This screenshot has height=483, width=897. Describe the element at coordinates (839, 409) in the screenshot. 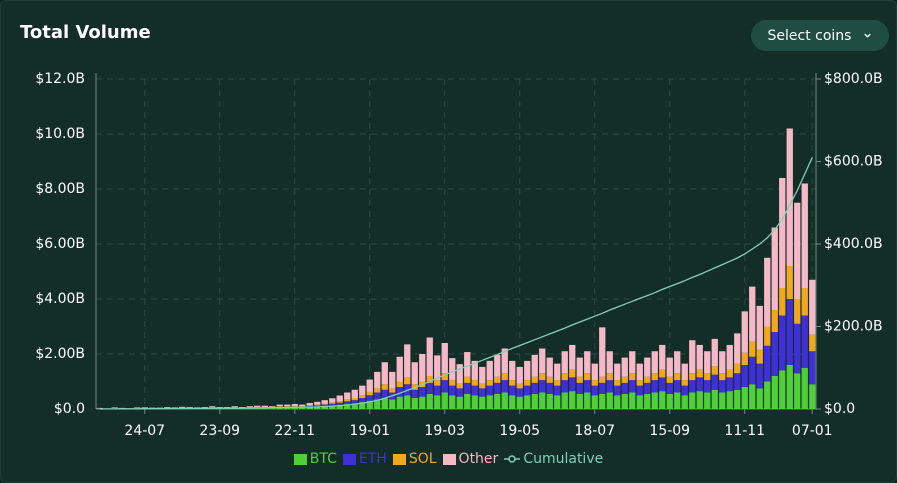

I see `y2-tick-label: $0.0` at that location.